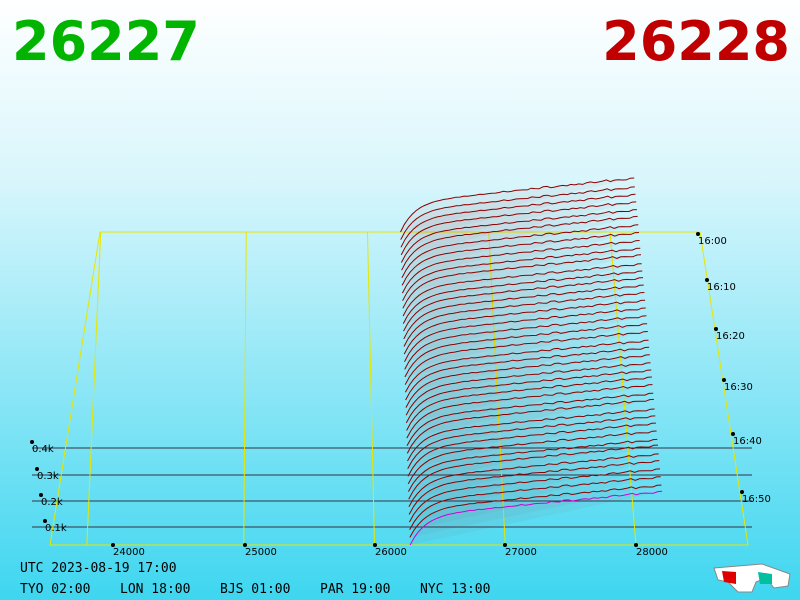 This screenshot has height=600, width=800. Describe the element at coordinates (43, 449) in the screenshot. I see `depth-label: 0.4k` at that location.